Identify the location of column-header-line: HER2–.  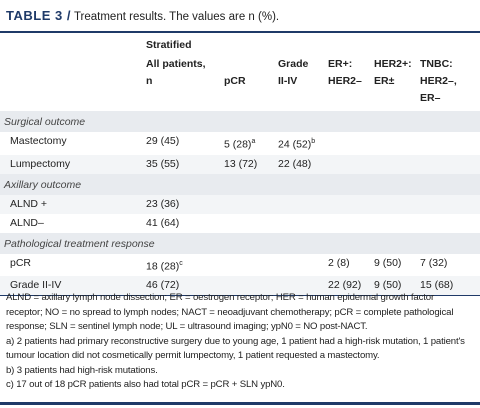
(345, 81).